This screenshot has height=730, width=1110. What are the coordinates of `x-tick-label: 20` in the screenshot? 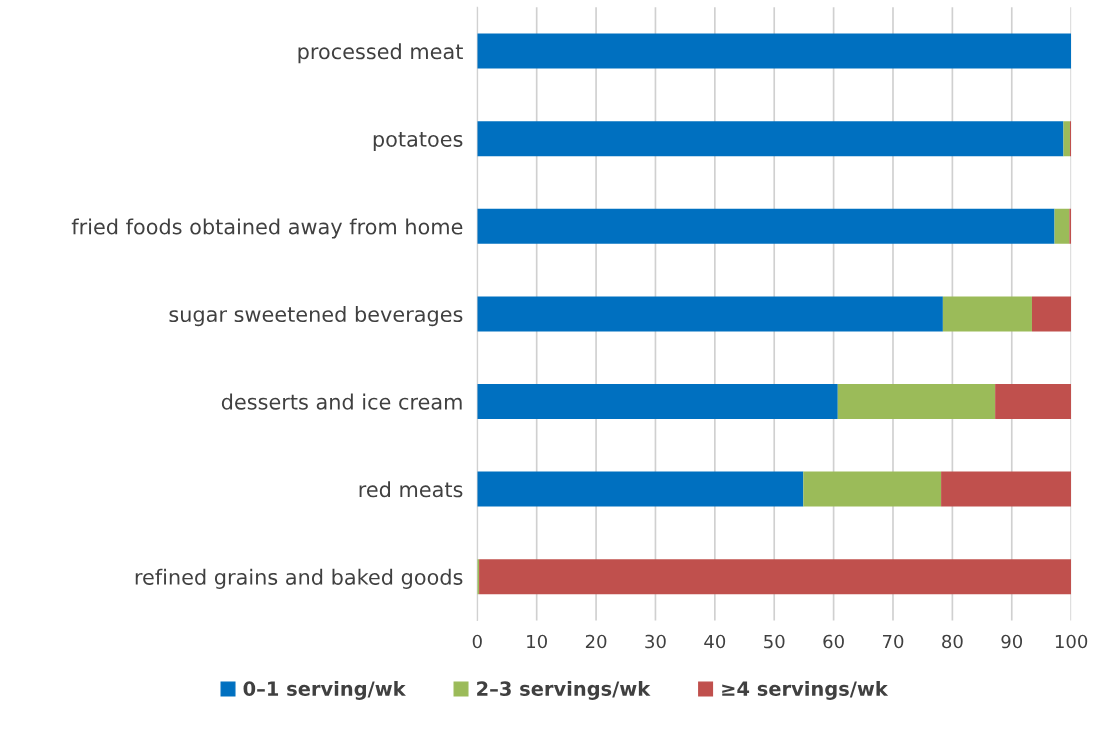 It's located at (596, 641).